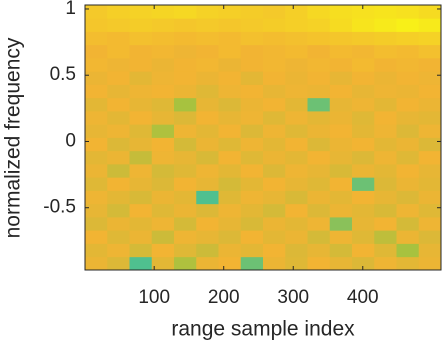 This screenshot has height=347, width=445. Describe the element at coordinates (63, 74) in the screenshot. I see `y-tick-label: 0.5` at that location.